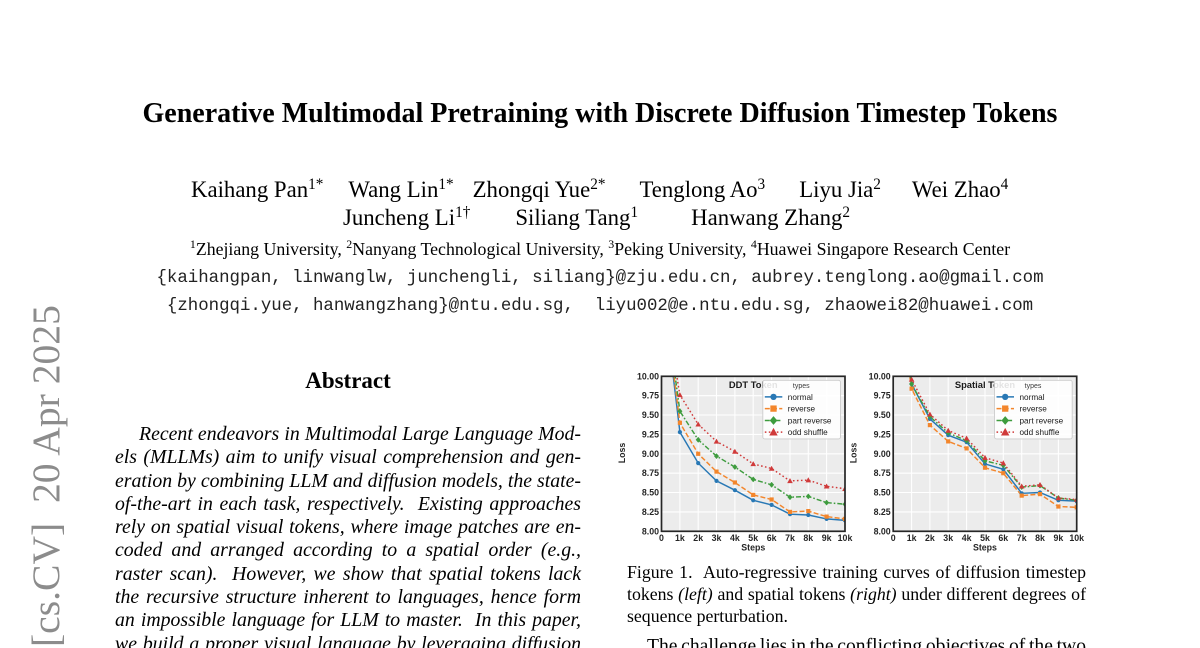 Image resolution: width=1200 pixels, height=648 pixels. What do you see at coordinates (753, 384) in the screenshot?
I see `svg-text: DDT Token` at bounding box center [753, 384].